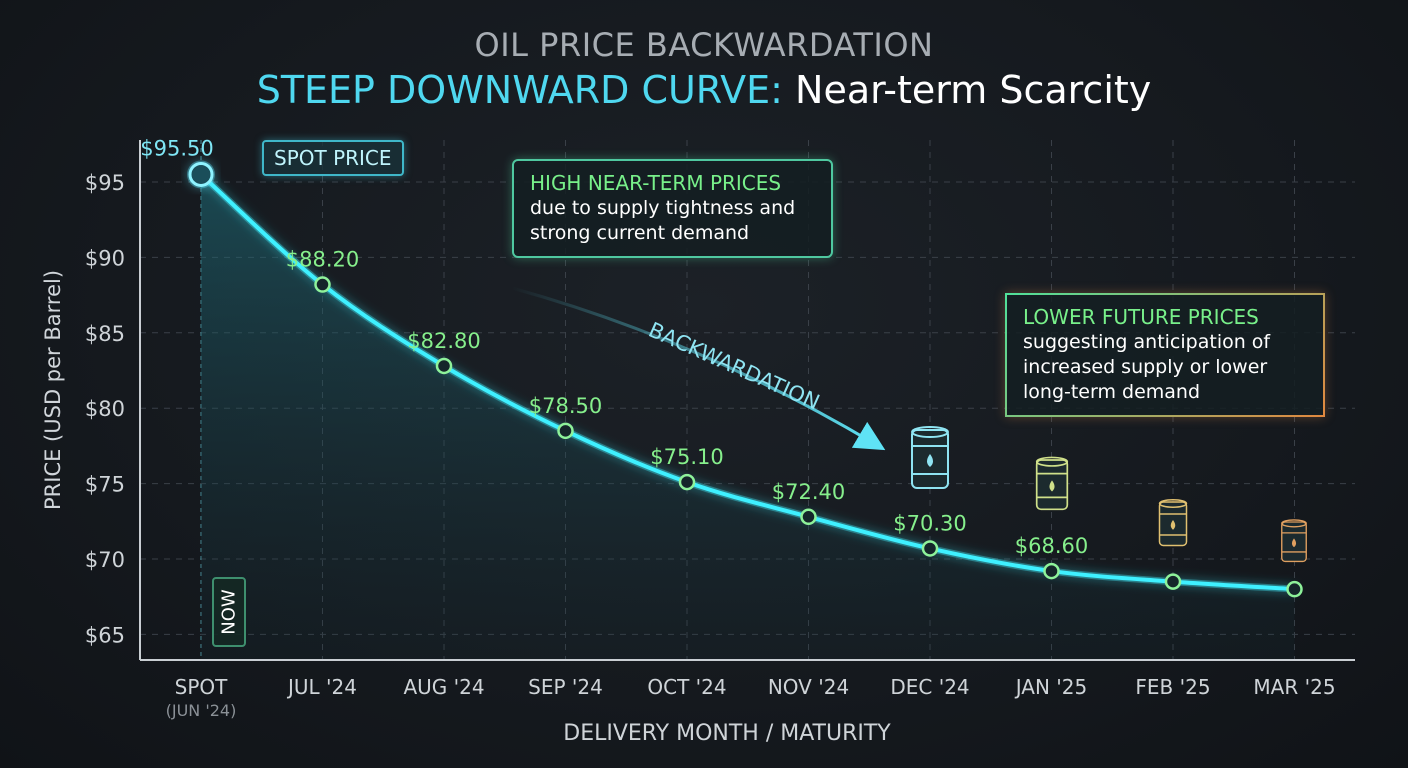 This screenshot has height=768, width=1408. What do you see at coordinates (808, 687) in the screenshot?
I see `x-tick-label: NOV '24` at bounding box center [808, 687].